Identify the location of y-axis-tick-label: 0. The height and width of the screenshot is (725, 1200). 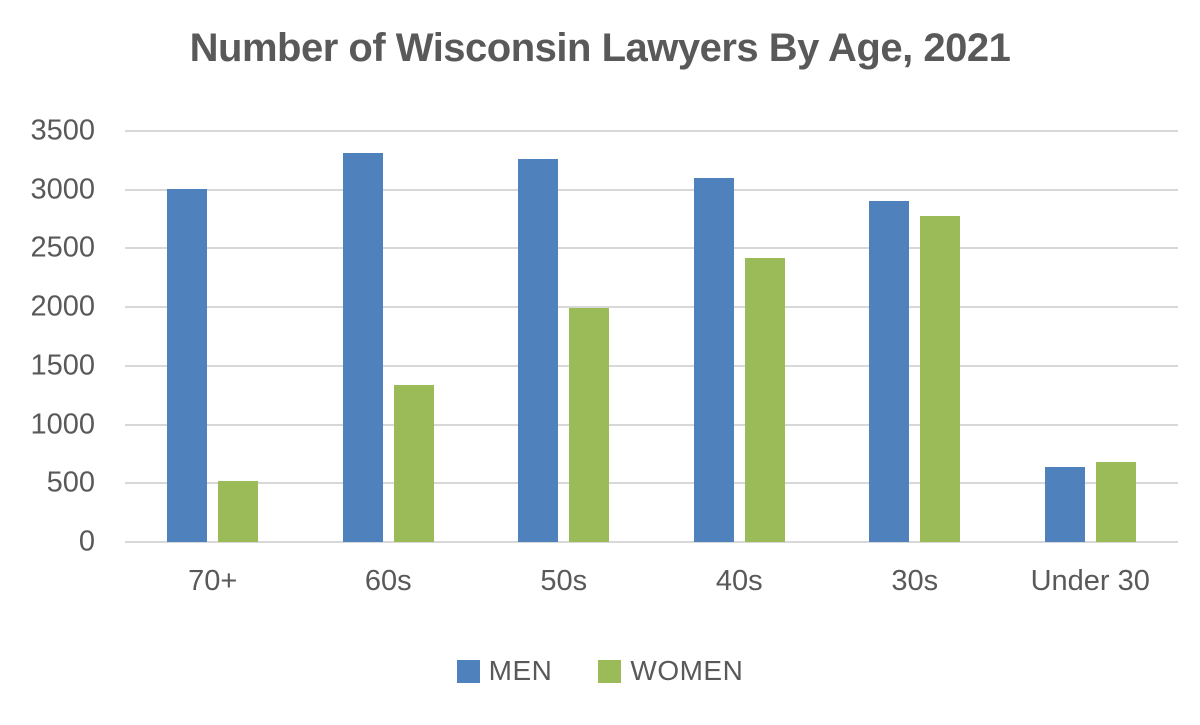
(86, 541).